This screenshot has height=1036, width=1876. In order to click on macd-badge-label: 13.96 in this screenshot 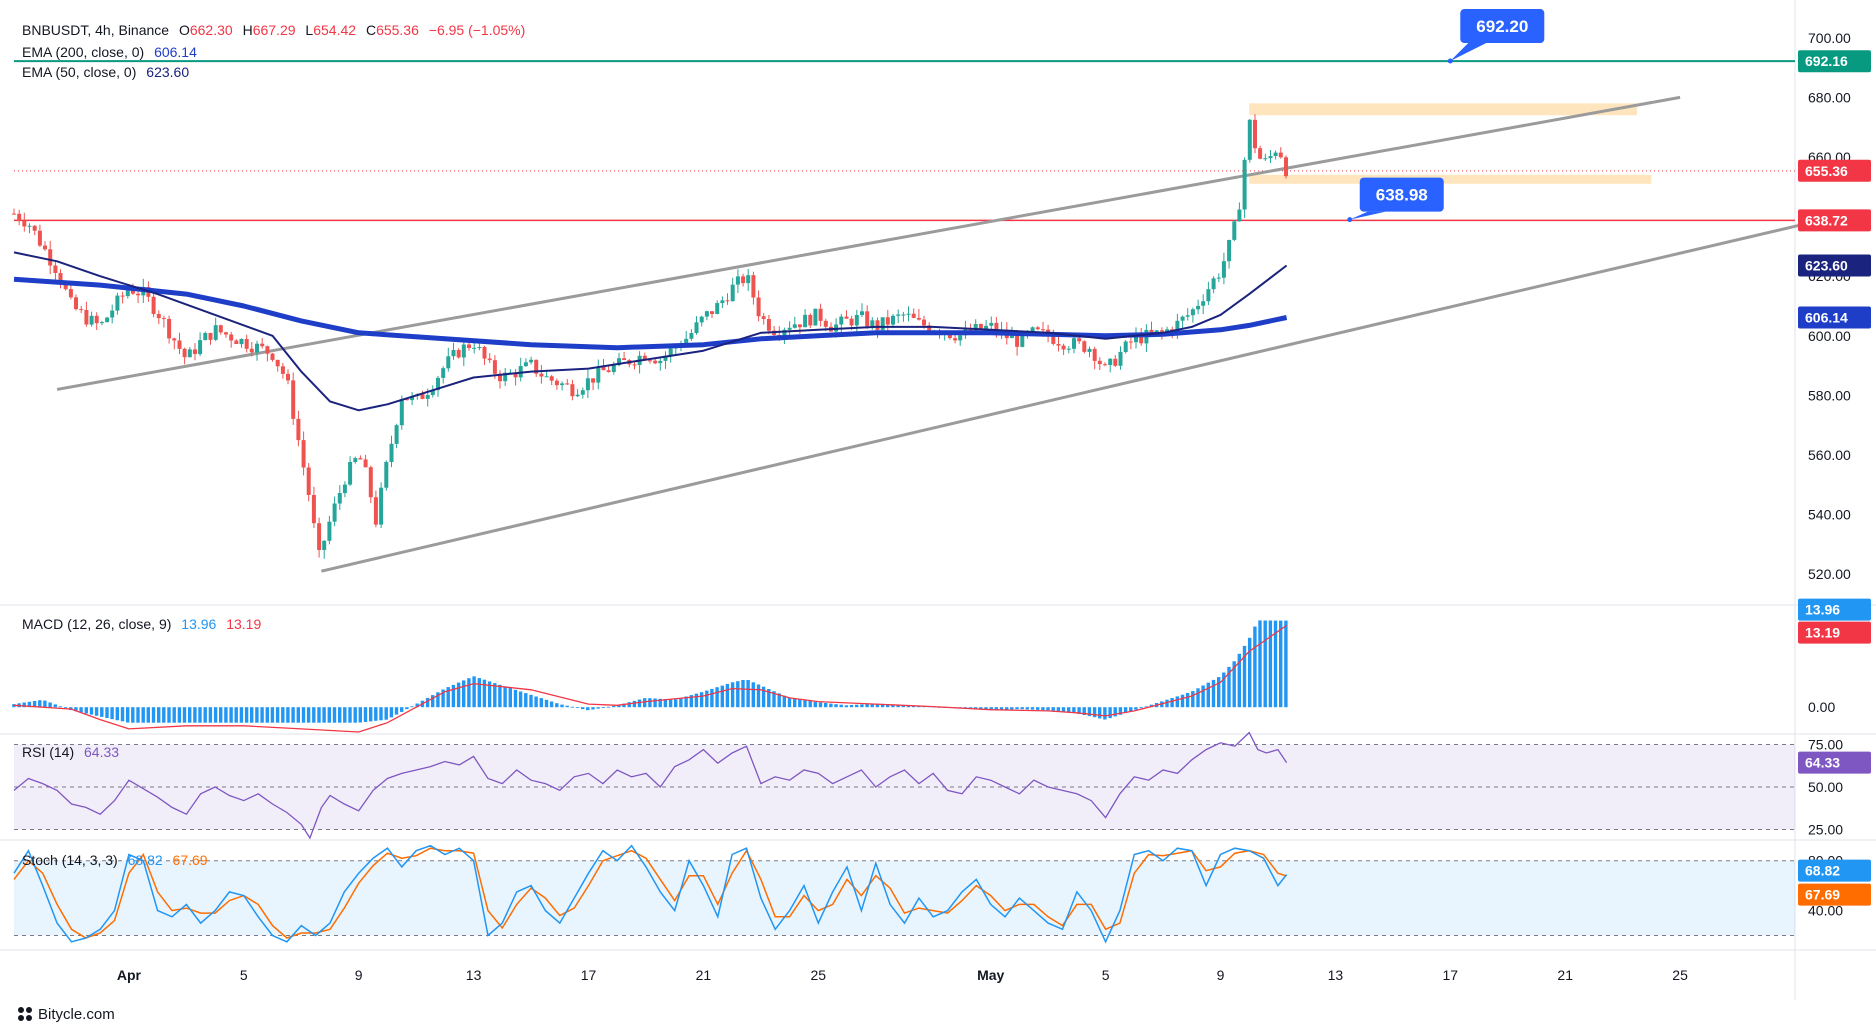, I will do `click(1822, 610)`.